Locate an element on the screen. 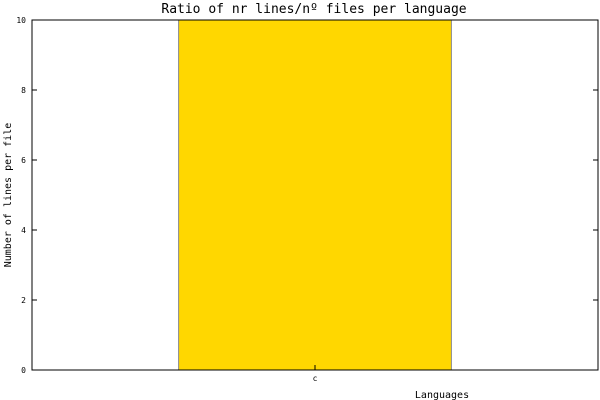  x-axis-label: Languages is located at coordinates (442, 395).